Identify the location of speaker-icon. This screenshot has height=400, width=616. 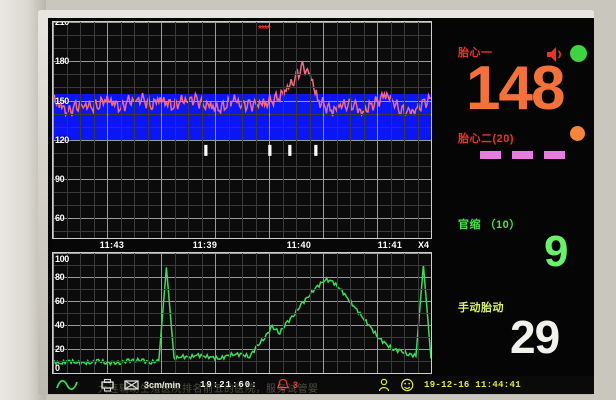
(555, 54).